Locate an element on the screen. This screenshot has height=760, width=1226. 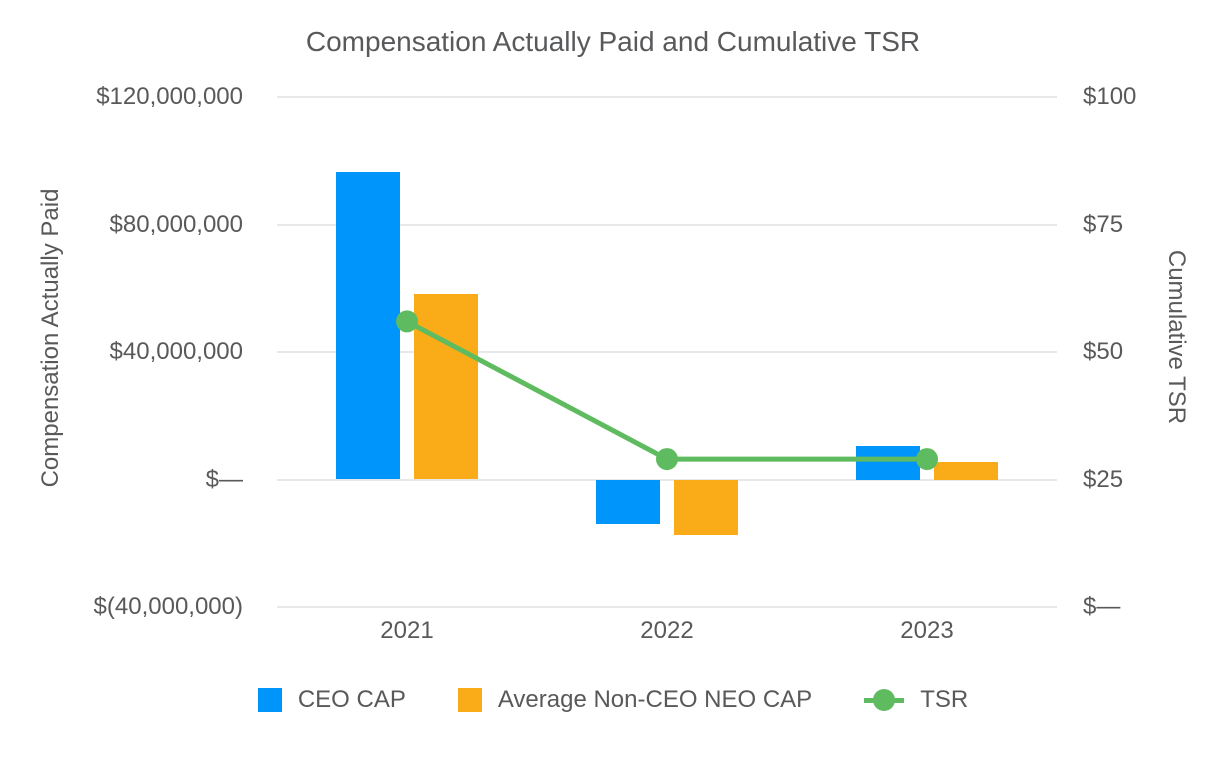
legend: CEO CAP Average Non-CEO NEO CAP TSR is located at coordinates (613, 700).